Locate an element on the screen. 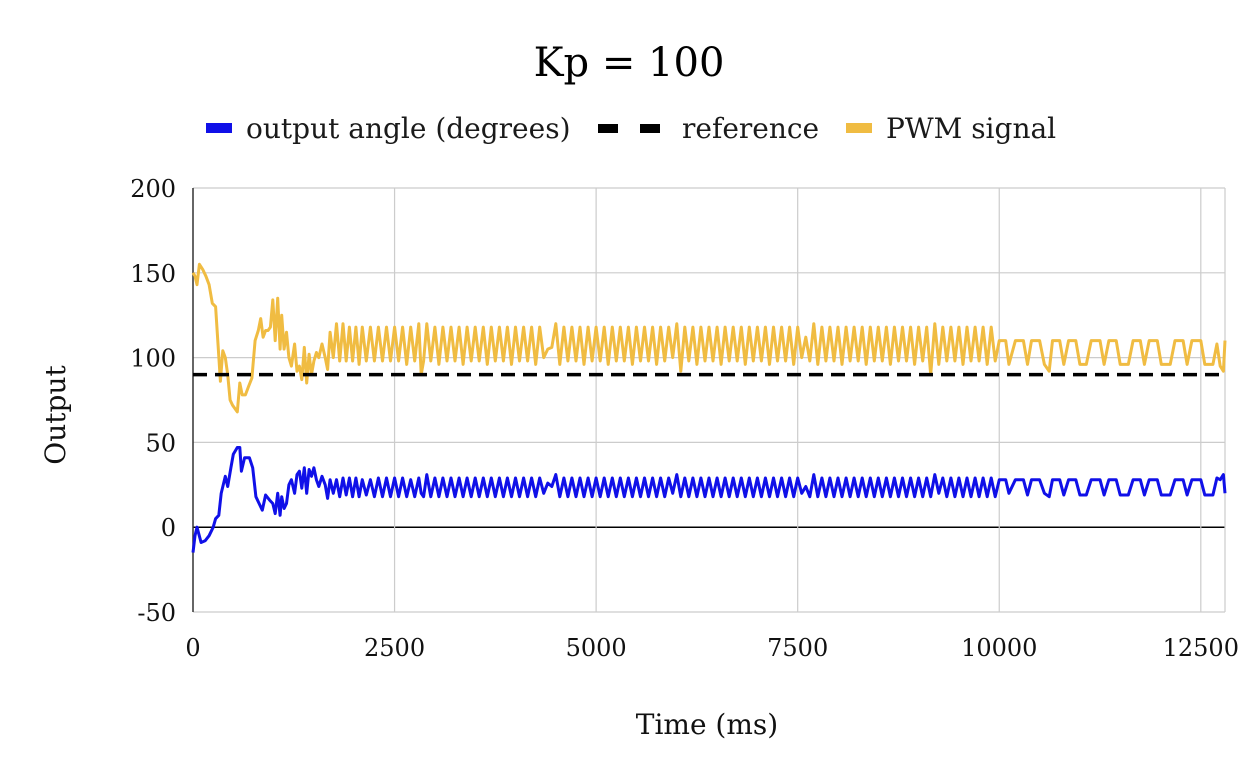  x-tick-label: 0 is located at coordinates (192, 648).